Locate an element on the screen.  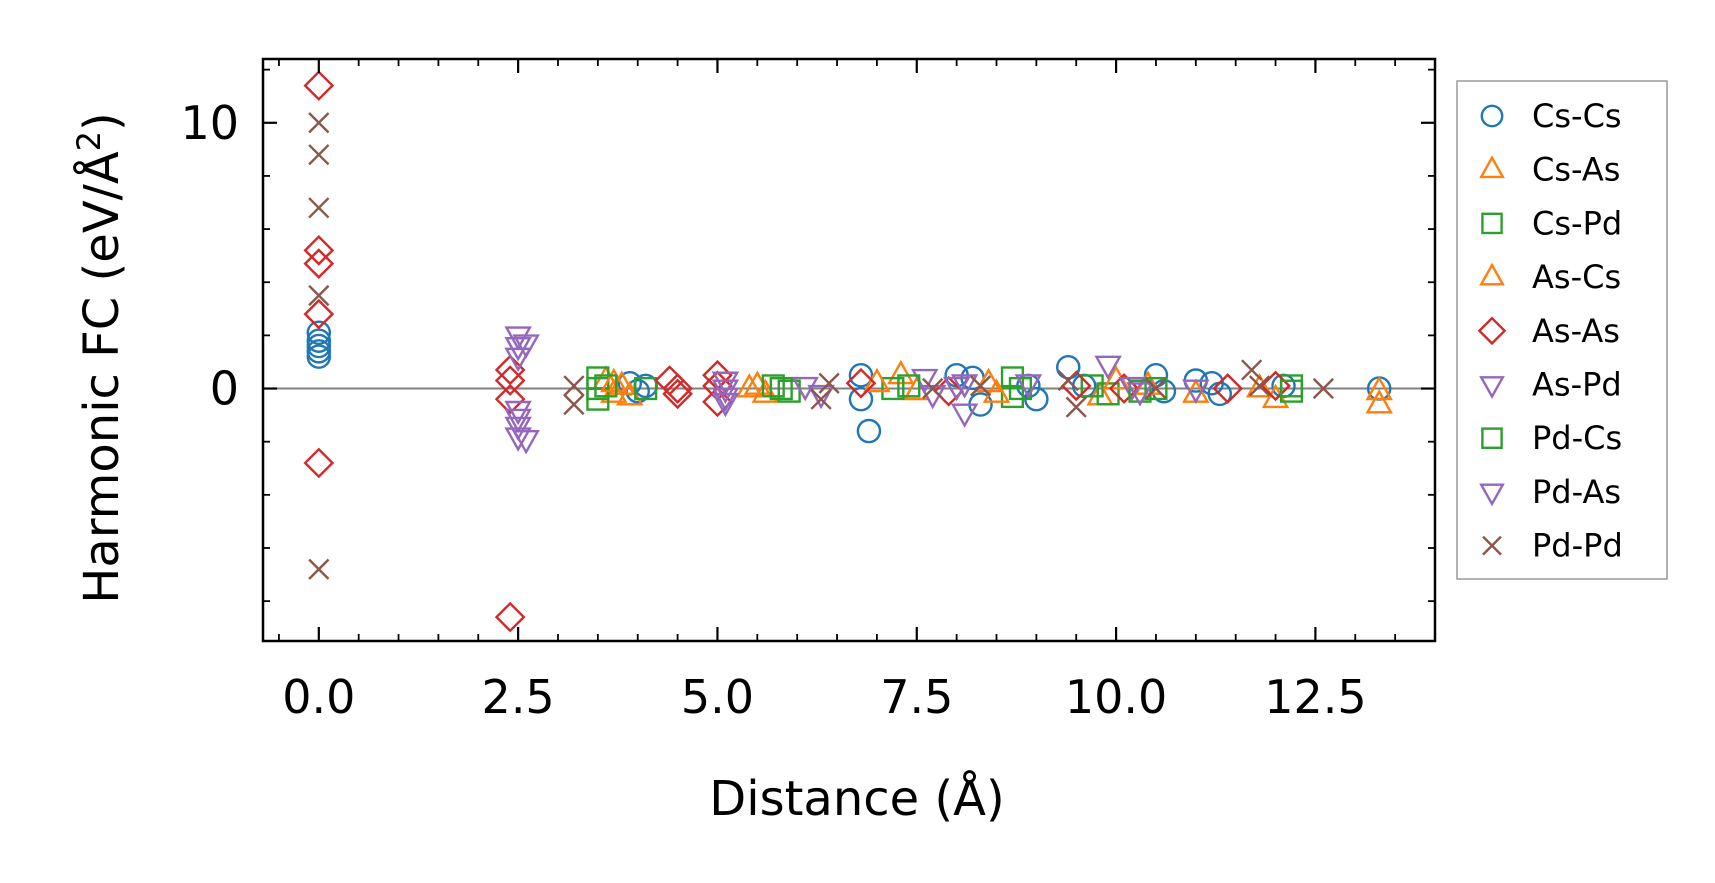
y-axis-label-close: ) is located at coordinates (102, 121).